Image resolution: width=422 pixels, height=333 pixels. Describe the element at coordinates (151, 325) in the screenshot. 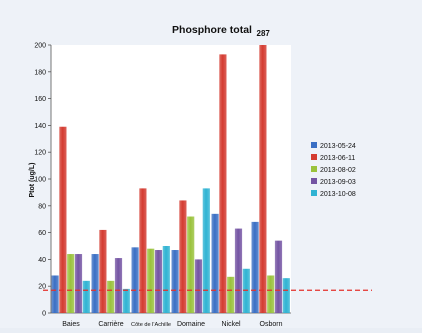

I see `x-tick-label: Côte de l'Achille` at that location.